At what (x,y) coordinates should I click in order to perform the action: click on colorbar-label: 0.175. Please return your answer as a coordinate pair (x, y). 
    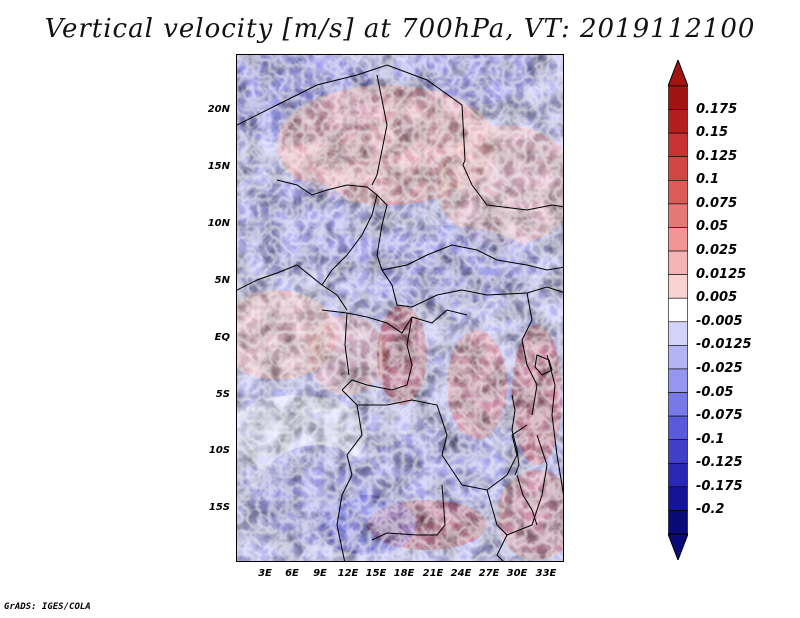
    Looking at the image, I should click on (717, 109).